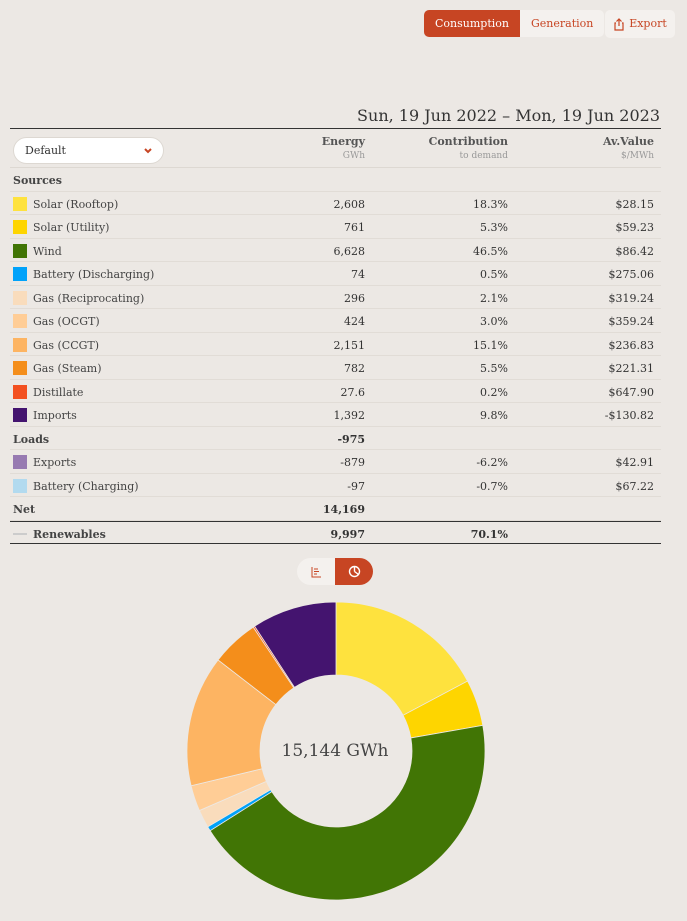  I want to click on col-avvalue: Av.Value $/MWh, so click(628, 145).